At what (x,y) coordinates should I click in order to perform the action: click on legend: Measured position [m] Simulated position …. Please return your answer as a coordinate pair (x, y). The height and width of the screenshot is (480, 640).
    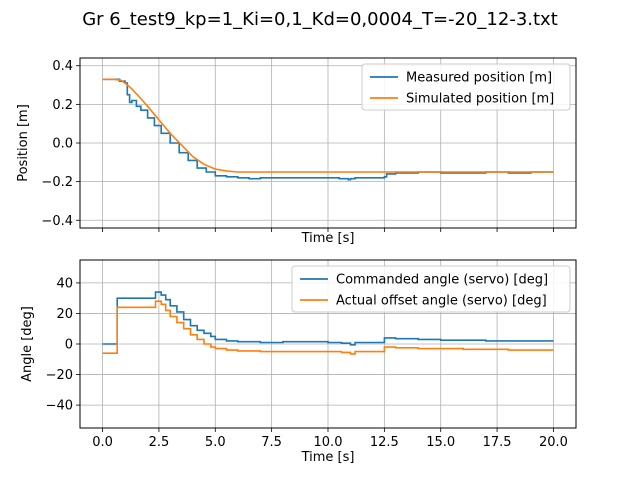
    Looking at the image, I should click on (466, 87).